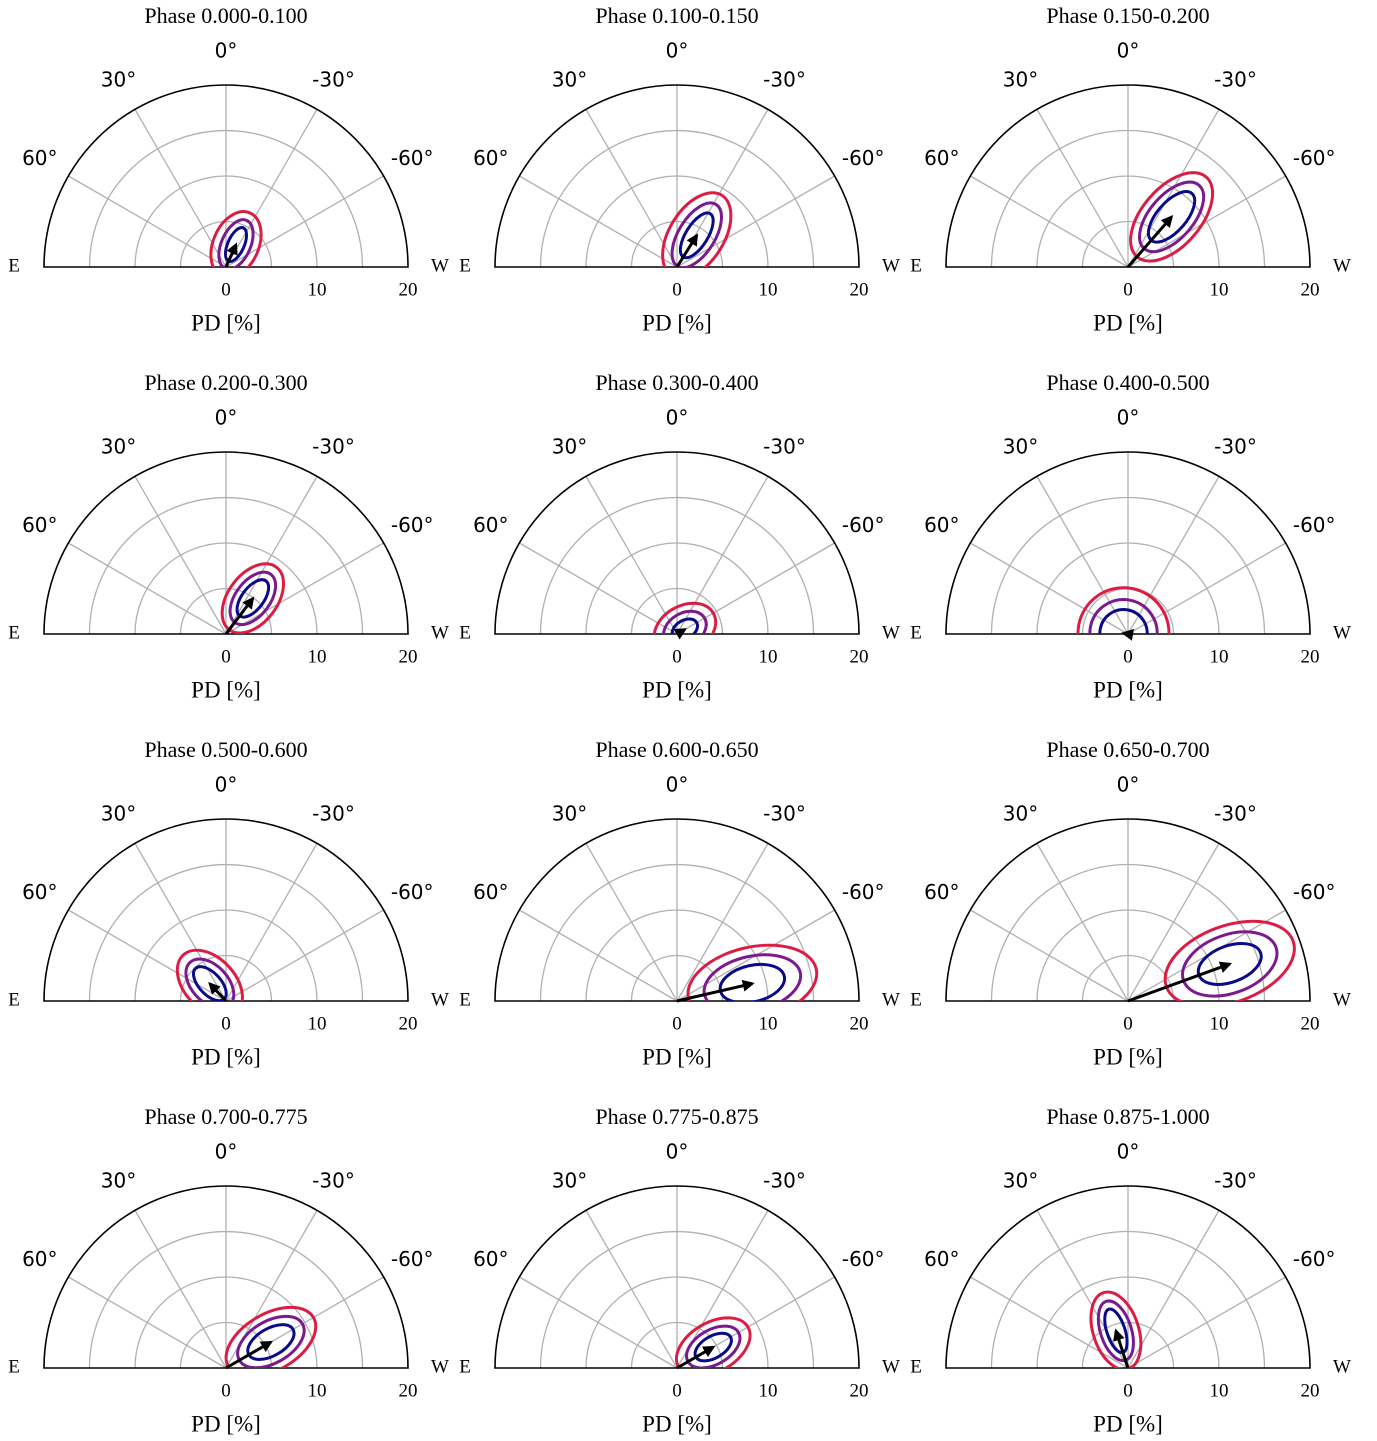  I want to click on panel-title: Phase 0.500-0.600, so click(225, 749).